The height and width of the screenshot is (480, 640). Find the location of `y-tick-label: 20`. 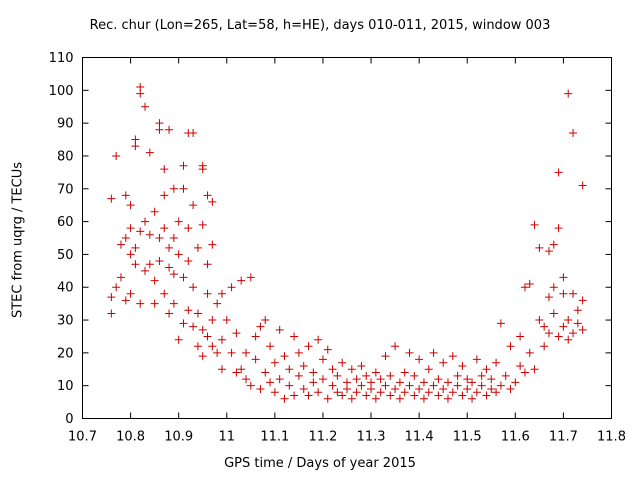

y-tick-label: 20 is located at coordinates (65, 353).